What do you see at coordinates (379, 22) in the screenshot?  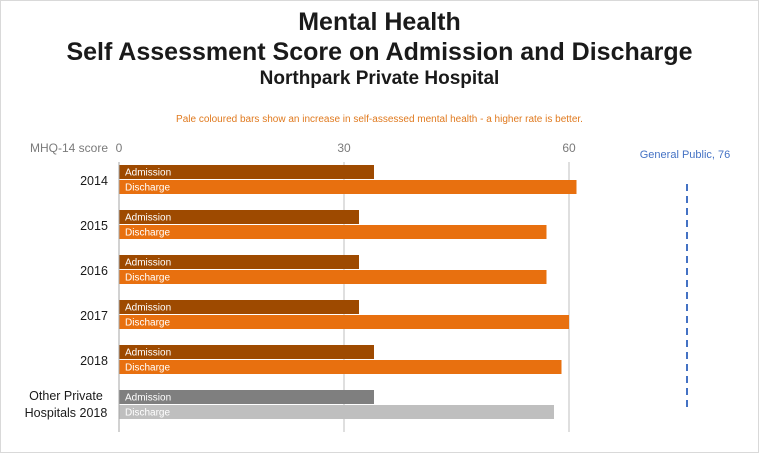 I see `chart-title: Mental Health` at bounding box center [379, 22].